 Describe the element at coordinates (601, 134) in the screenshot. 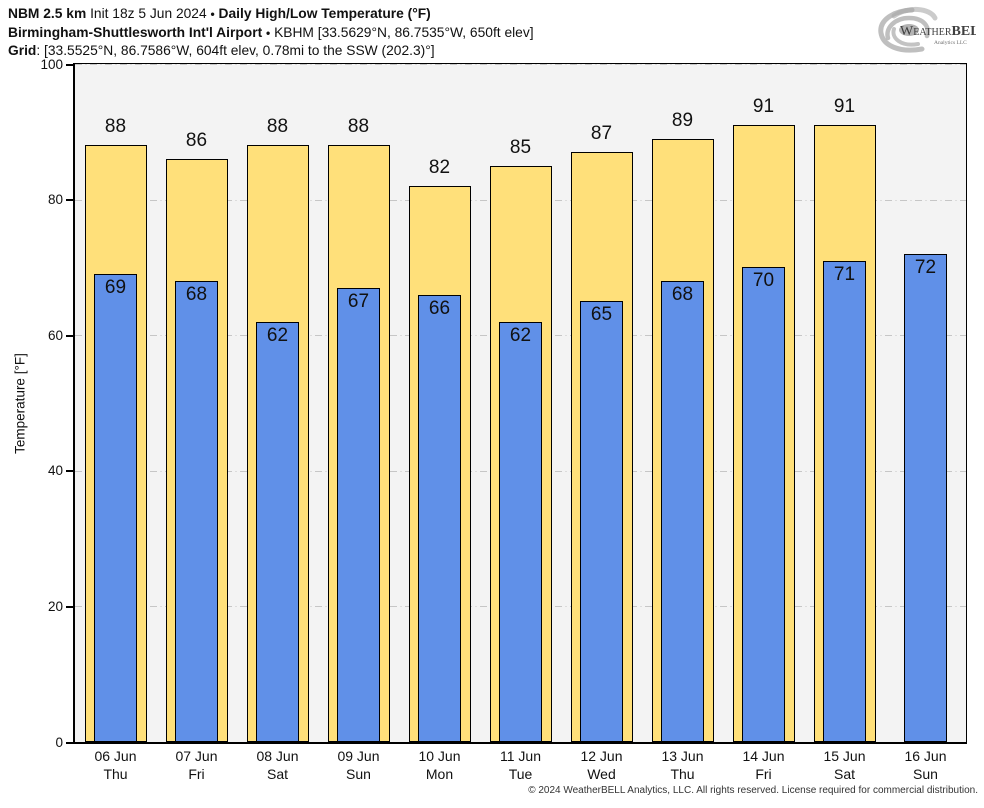

I see `high-value-label: 87` at that location.